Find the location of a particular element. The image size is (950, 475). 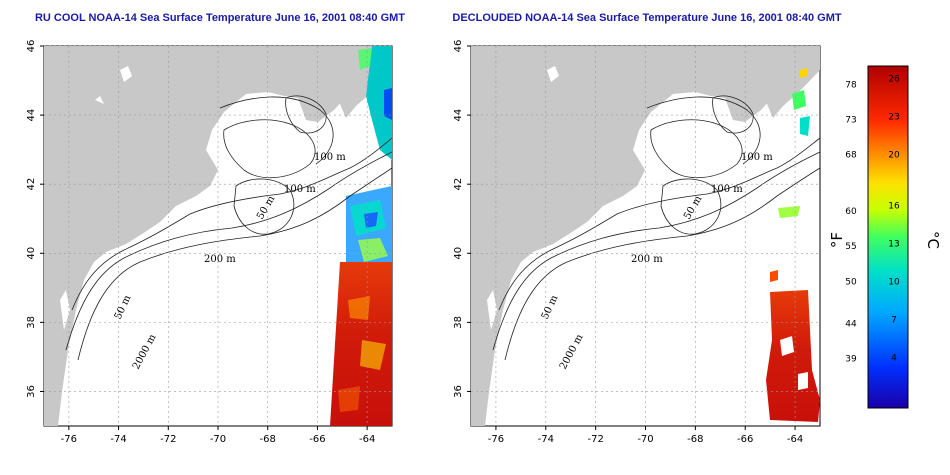

celsius-tick-label: 20 is located at coordinates (894, 156).